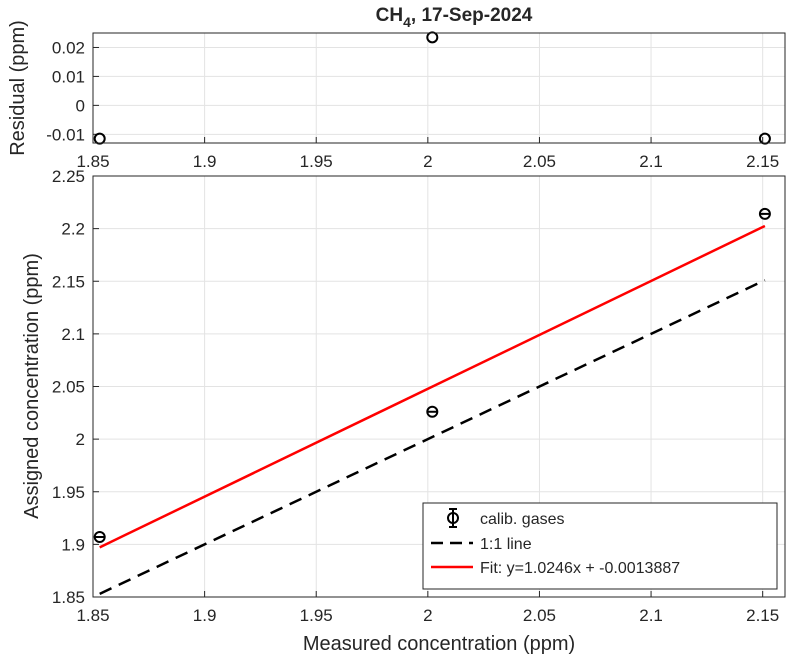  Describe the element at coordinates (65, 134) in the screenshot. I see `y-tick-label: -0.01` at that location.